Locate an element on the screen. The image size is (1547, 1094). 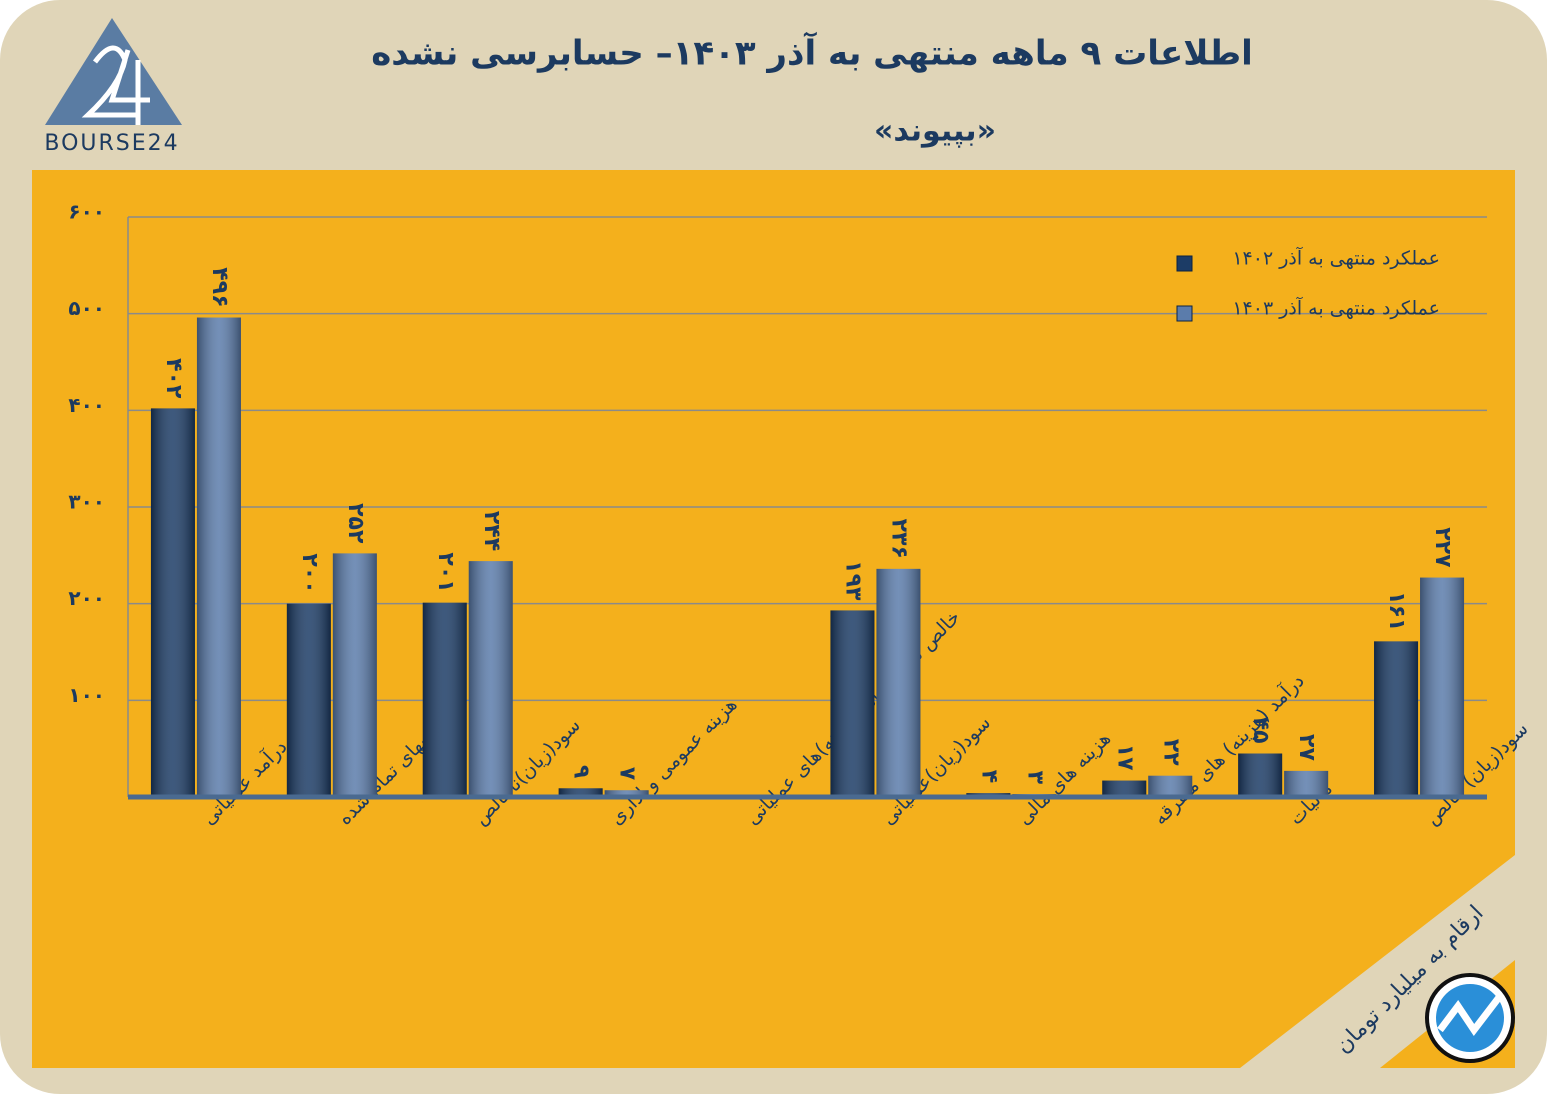
y-tick-label: ۳۰۰ is located at coordinates (86, 502).